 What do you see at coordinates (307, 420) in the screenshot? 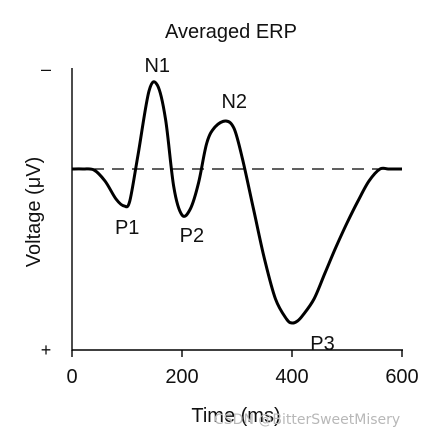
I see `watermark-text: CSDN @BitterSweetMisery` at bounding box center [307, 420].